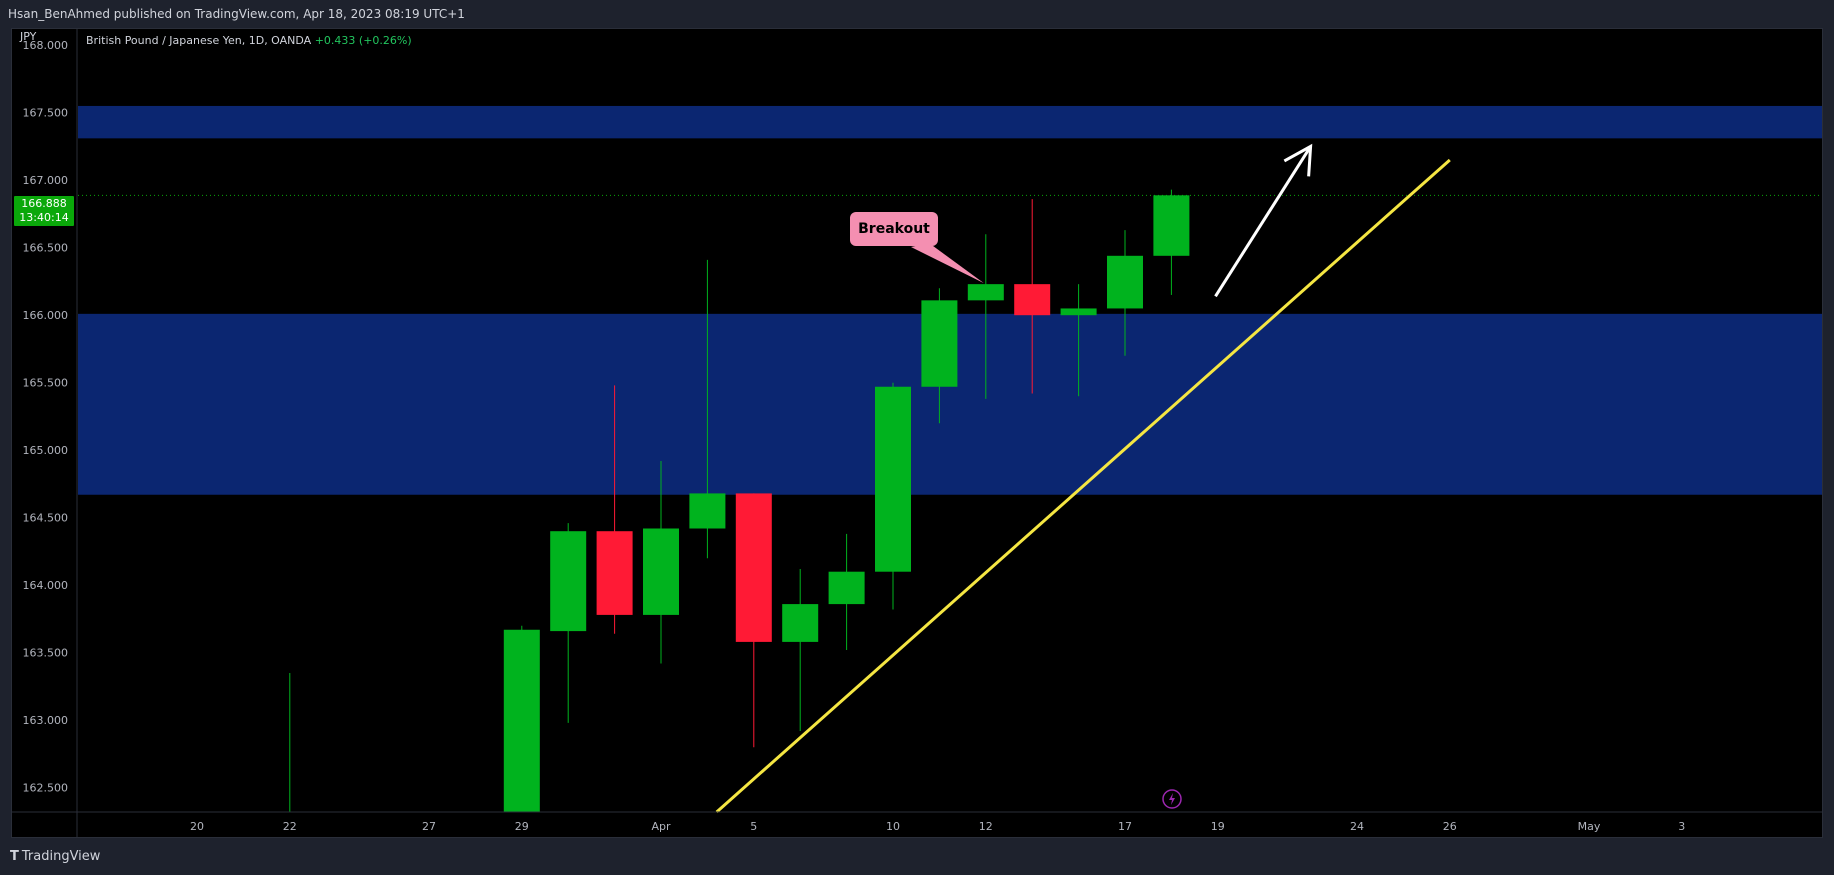  I want to click on arrow-head, so click(1298, 160).